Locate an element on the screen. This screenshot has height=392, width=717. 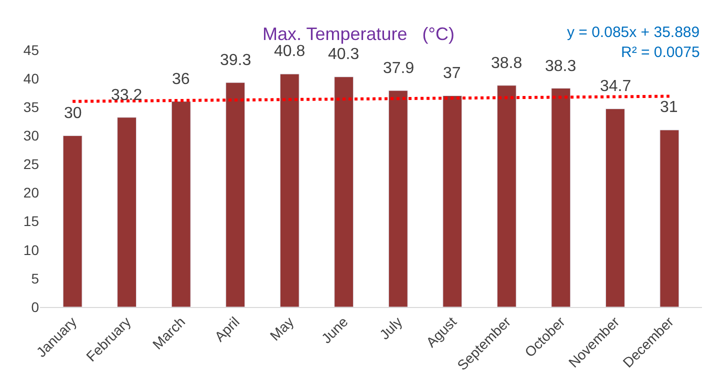
data-label: 37 is located at coordinates (452, 73).